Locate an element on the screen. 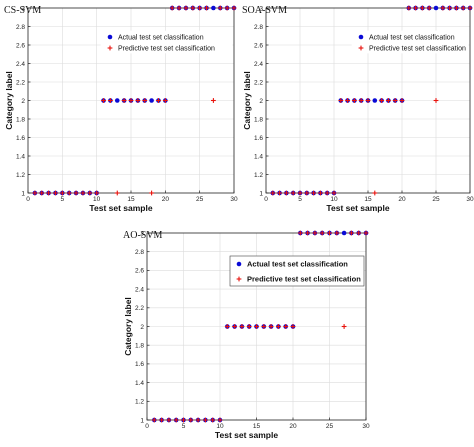 This screenshot has width=474, height=447. y-tick-label: 2.2 is located at coordinates (20, 82).